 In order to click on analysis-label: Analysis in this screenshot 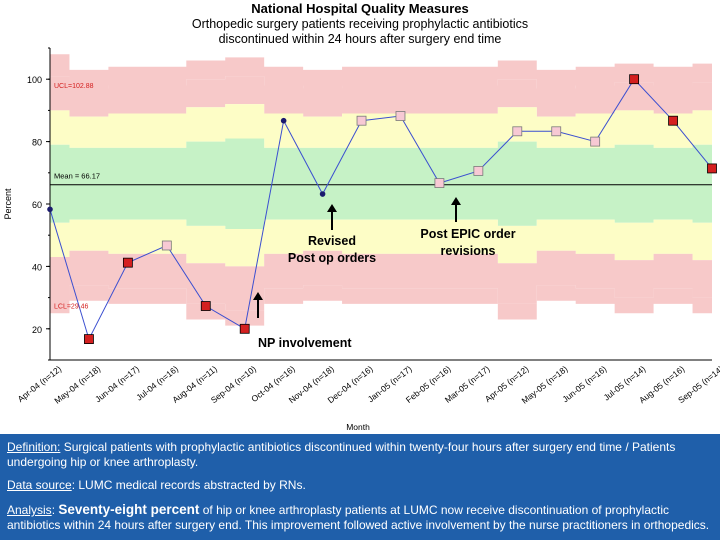, I will do `click(29, 510)`.